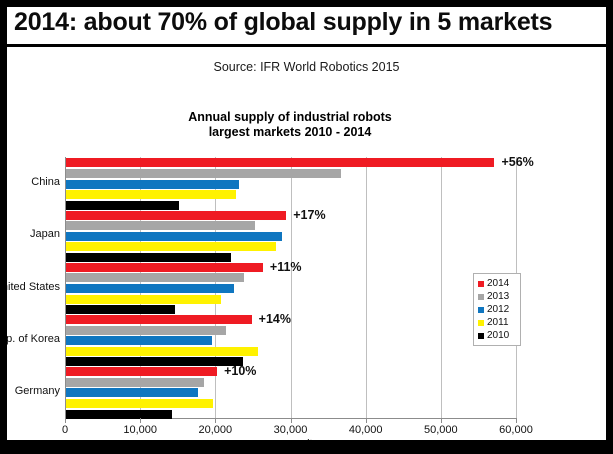 The height and width of the screenshot is (454, 613). What do you see at coordinates (306, 45) in the screenshot?
I see `title-divider` at bounding box center [306, 45].